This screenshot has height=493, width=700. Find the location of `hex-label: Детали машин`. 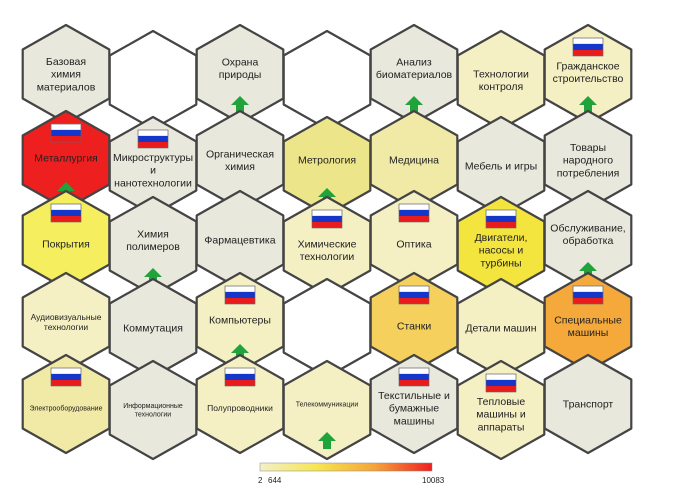

hex-label: Детали машин is located at coordinates (500, 329).